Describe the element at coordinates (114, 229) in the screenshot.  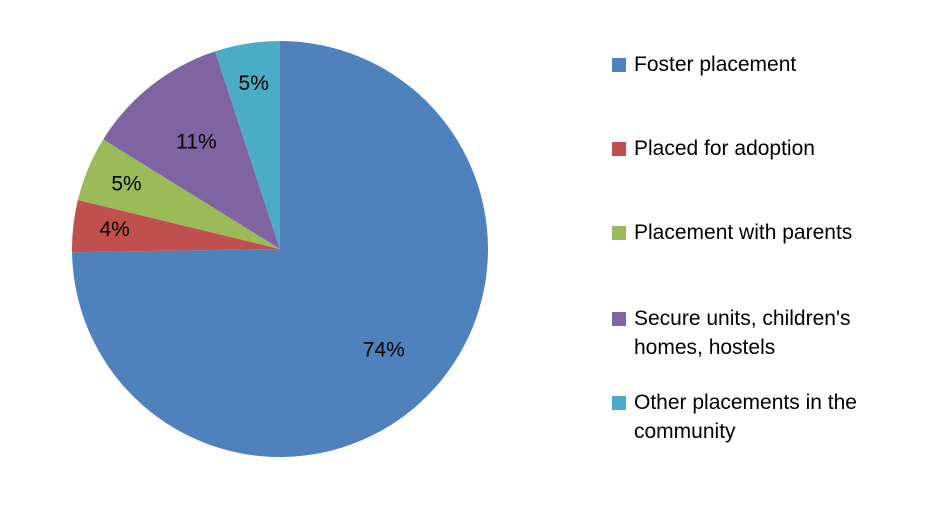
I see `slice-label: 4%` at that location.